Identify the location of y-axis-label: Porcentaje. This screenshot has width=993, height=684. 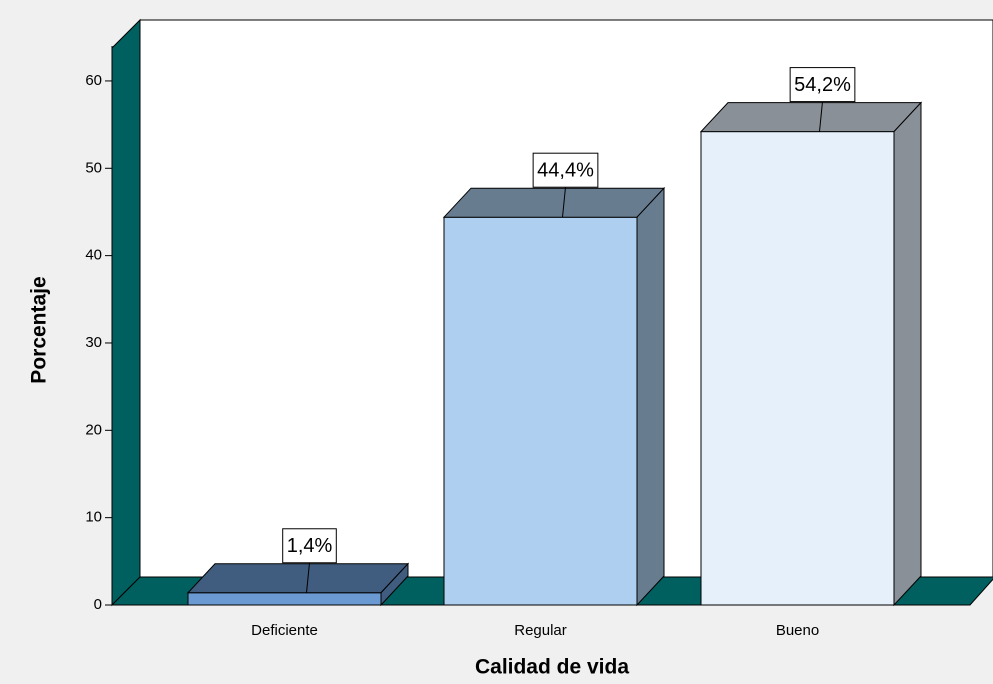
(39, 329).